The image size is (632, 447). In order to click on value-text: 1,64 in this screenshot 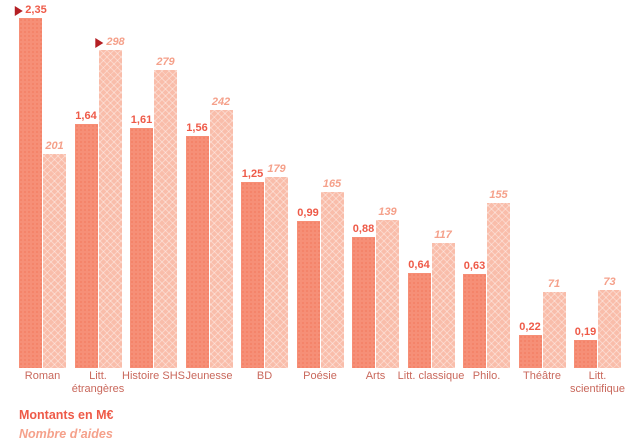, I will do `click(86, 115)`.